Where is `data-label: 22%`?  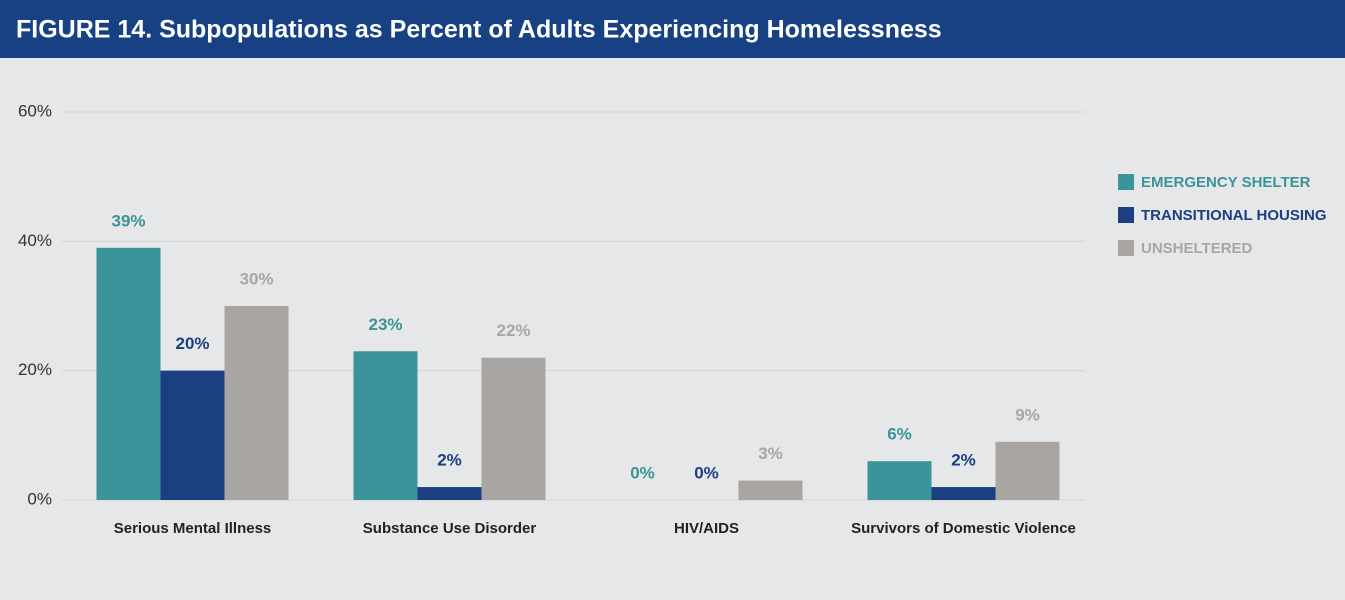 data-label: 22% is located at coordinates (513, 330).